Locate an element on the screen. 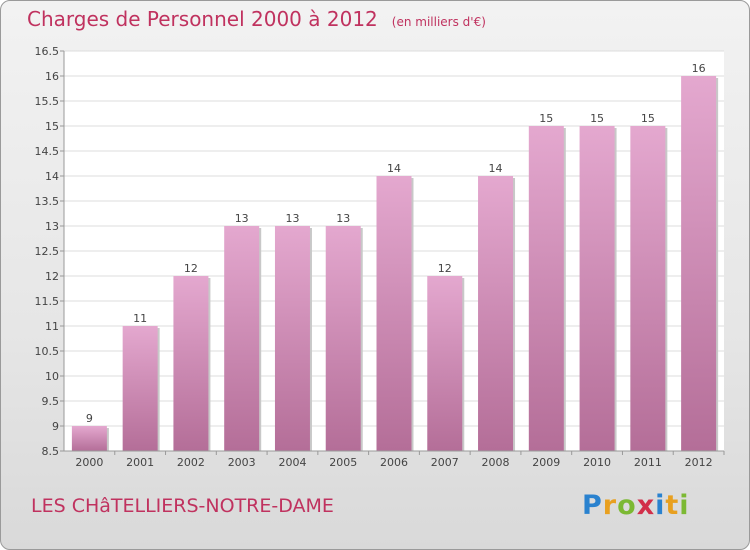 This screenshot has width=750, height=550. x-tick-label: 2004 is located at coordinates (292, 462).